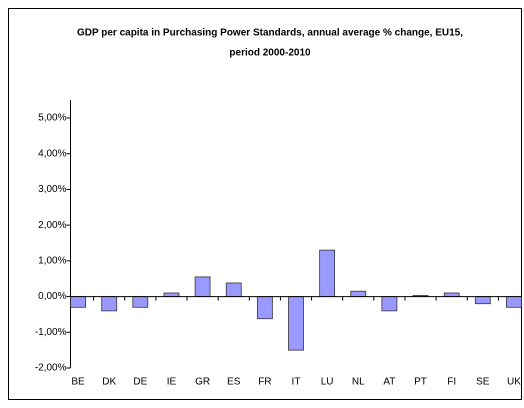 The width and height of the screenshot is (524, 408). Describe the element at coordinates (202, 382) in the screenshot. I see `x-tick-label: GR` at that location.